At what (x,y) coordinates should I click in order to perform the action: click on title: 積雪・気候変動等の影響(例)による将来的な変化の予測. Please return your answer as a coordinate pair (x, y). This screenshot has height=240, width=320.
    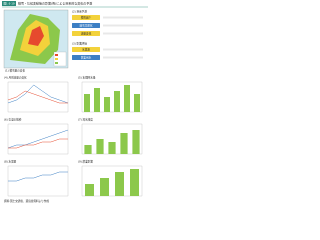
    Looking at the image, I should click on (55, 3).